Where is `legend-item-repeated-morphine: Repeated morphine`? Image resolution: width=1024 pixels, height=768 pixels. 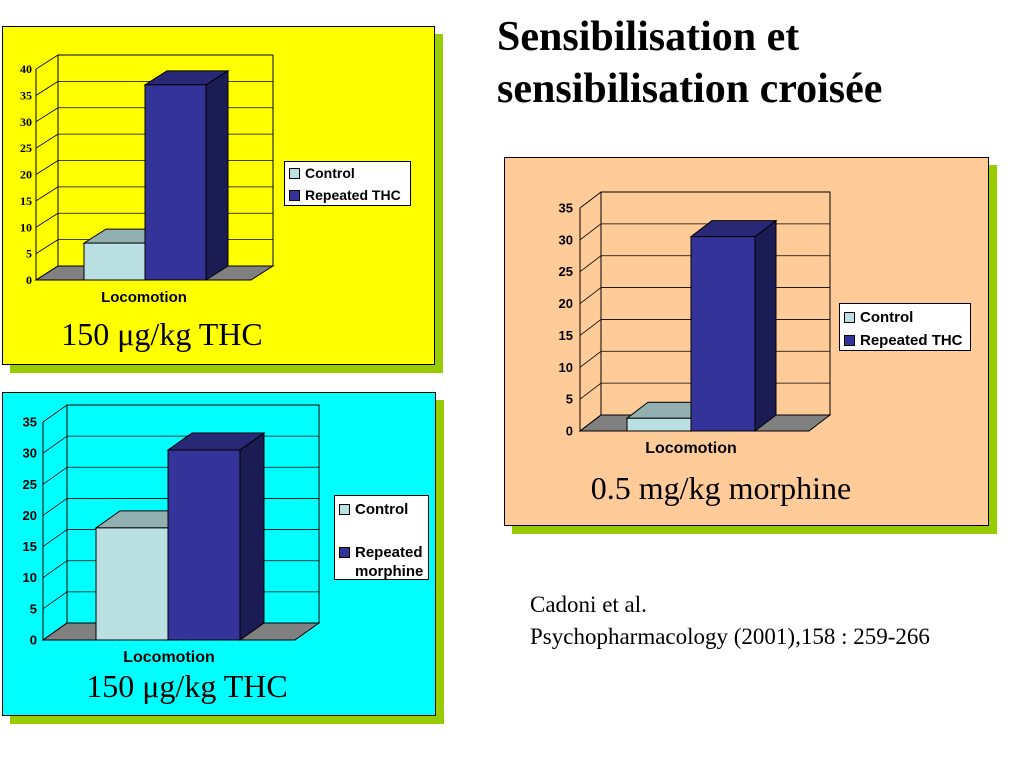
legend-item-repeated-morphine: Repeated morphine is located at coordinates (382, 562).